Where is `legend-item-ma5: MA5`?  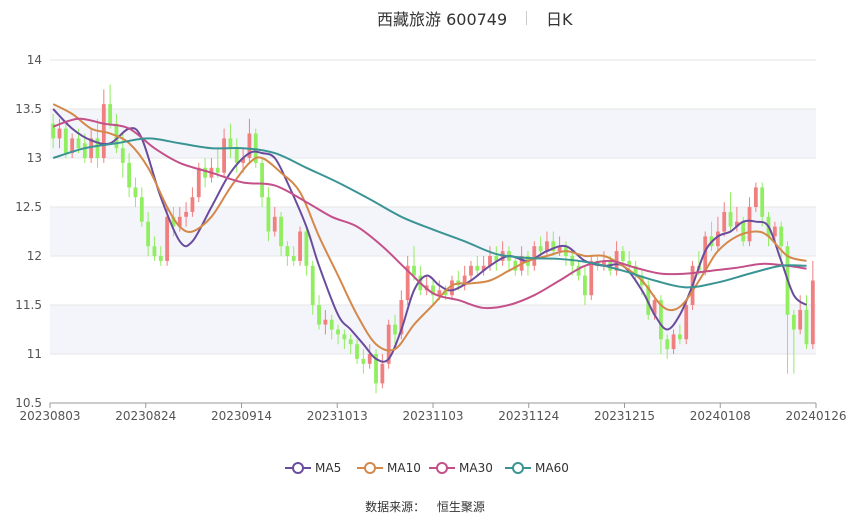
legend-item-ma5: MA5 is located at coordinates (313, 468).